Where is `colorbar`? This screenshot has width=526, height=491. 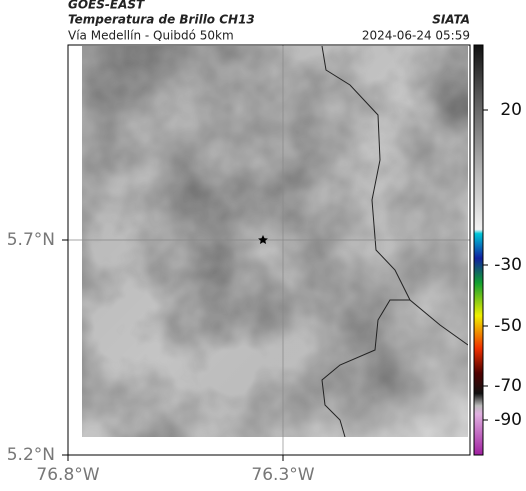
colorbar is located at coordinates (478, 250).